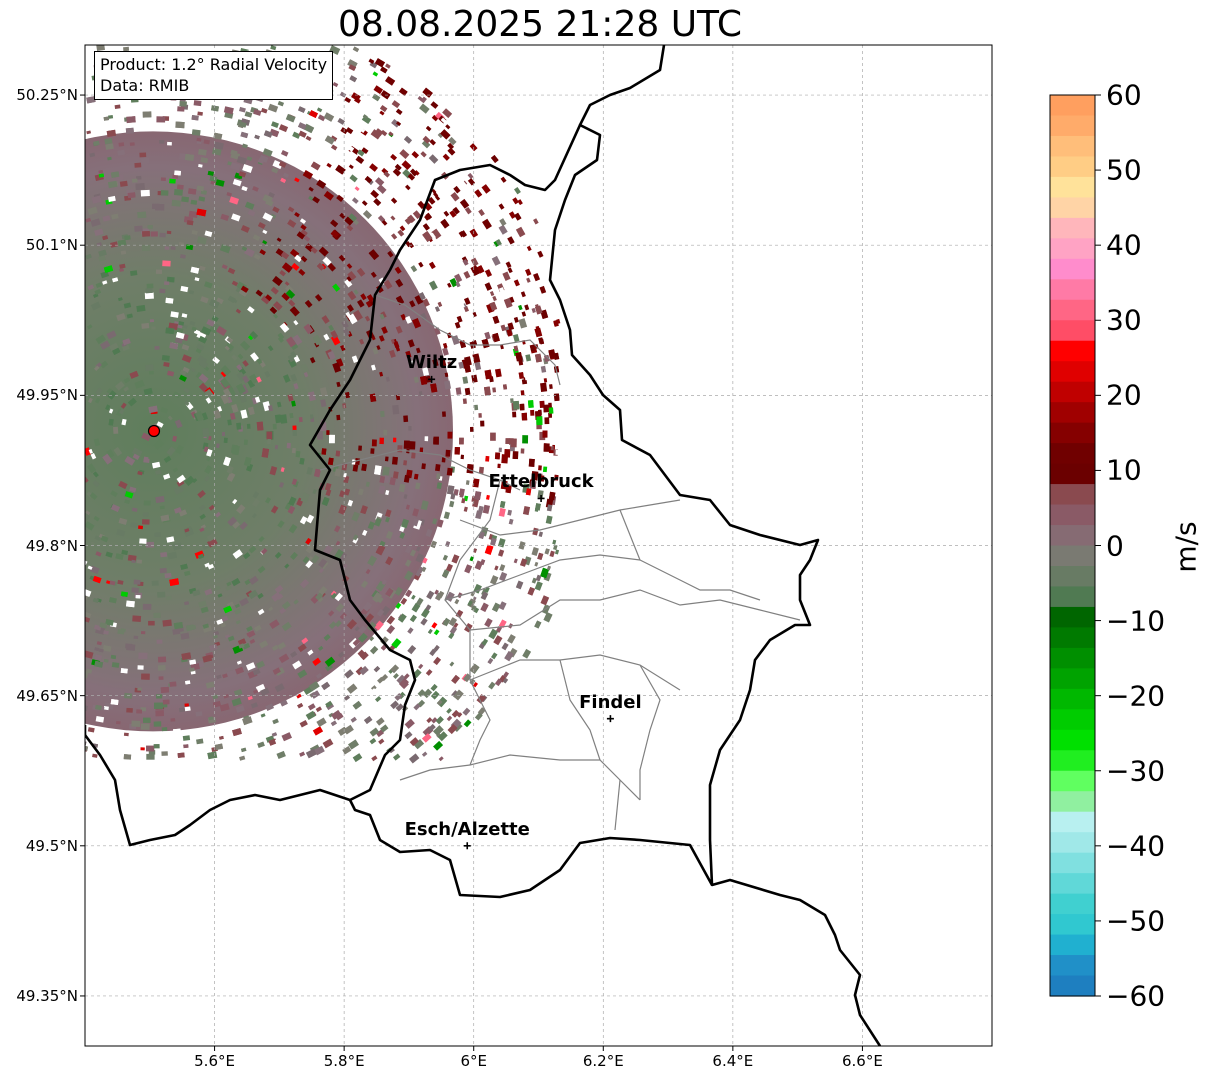 This screenshot has height=1081, width=1207. I want to click on colorbar-tick-label: 0, so click(1115, 545).